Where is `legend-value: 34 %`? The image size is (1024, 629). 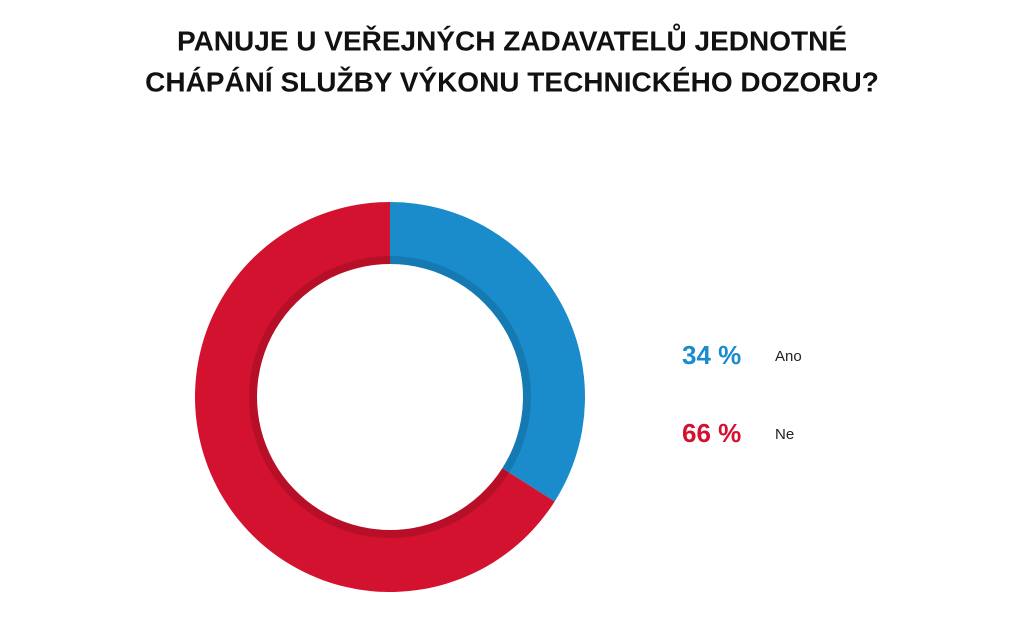
legend-value: 34 % is located at coordinates (711, 355).